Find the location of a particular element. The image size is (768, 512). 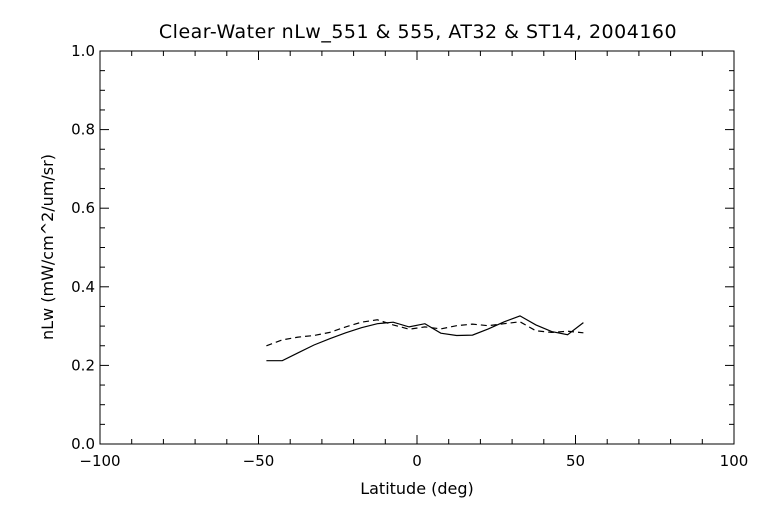

x-tick-label: 100 is located at coordinates (734, 461).